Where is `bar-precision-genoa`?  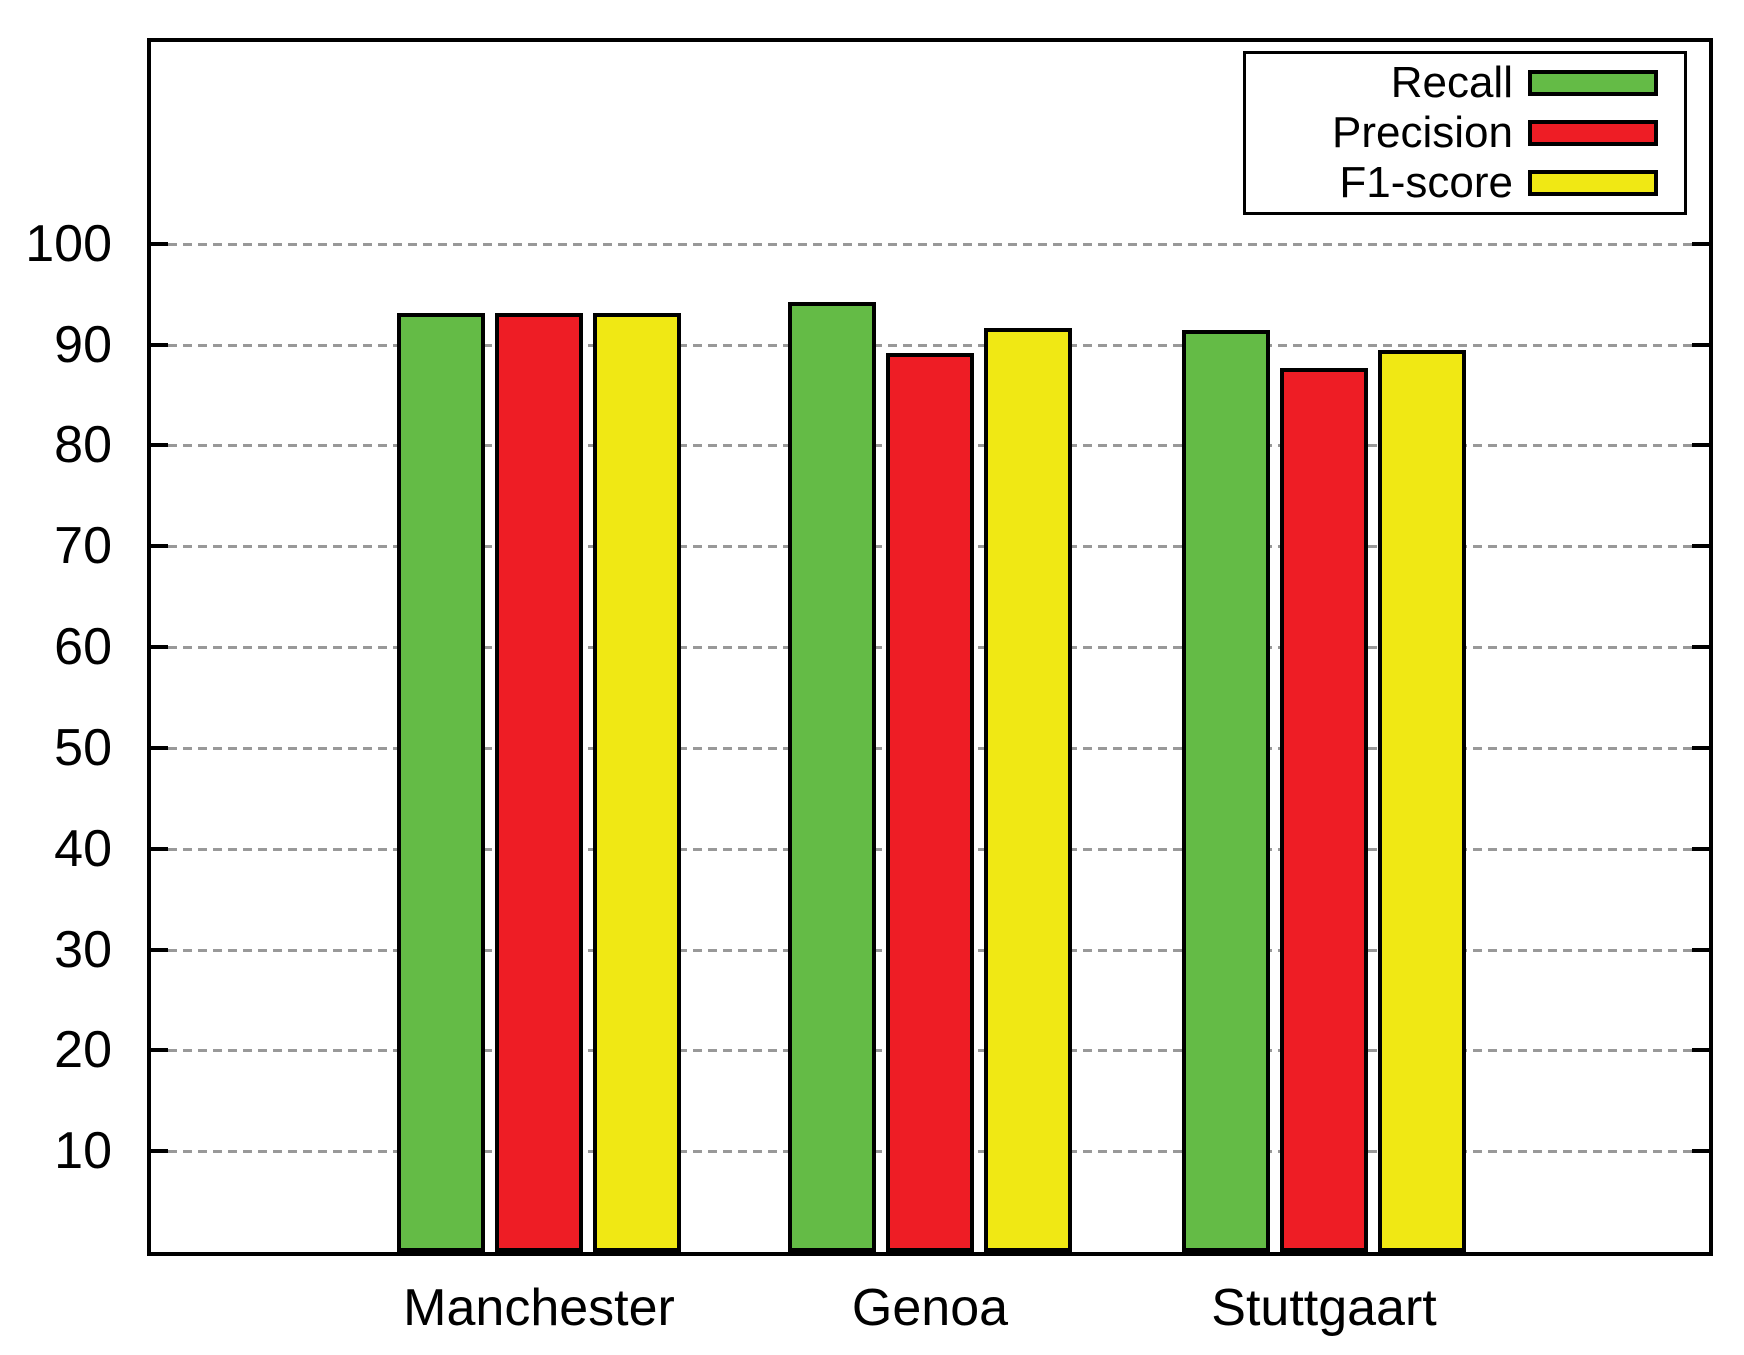
bar-precision-genoa is located at coordinates (930, 802).